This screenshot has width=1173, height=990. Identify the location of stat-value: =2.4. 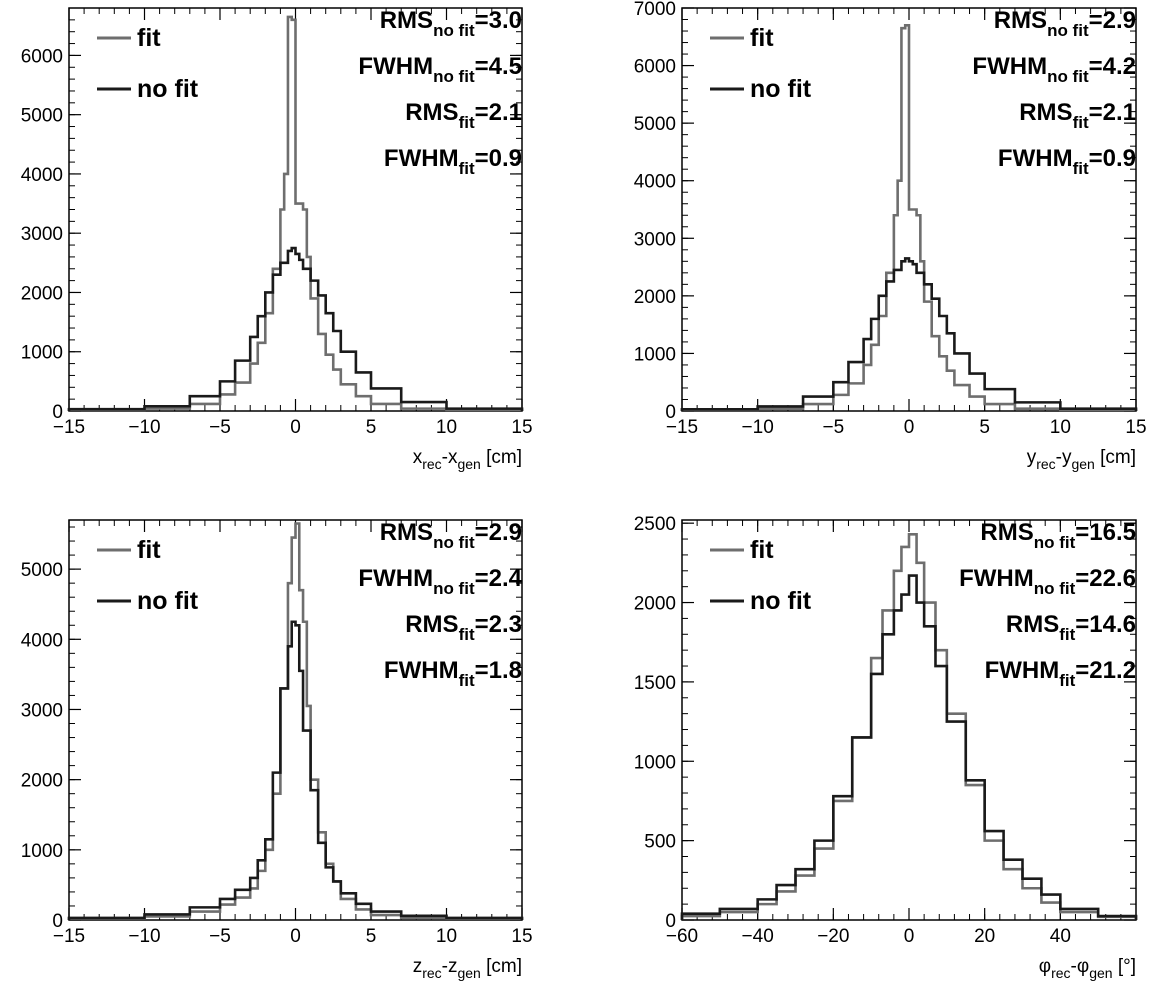
(499, 578).